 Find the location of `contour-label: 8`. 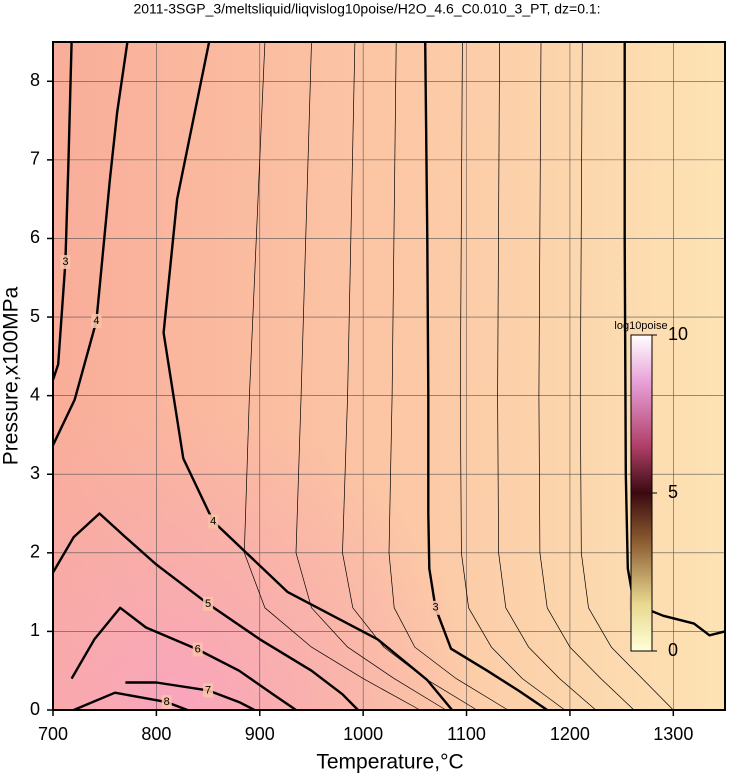

contour-label: 8 is located at coordinates (167, 702).